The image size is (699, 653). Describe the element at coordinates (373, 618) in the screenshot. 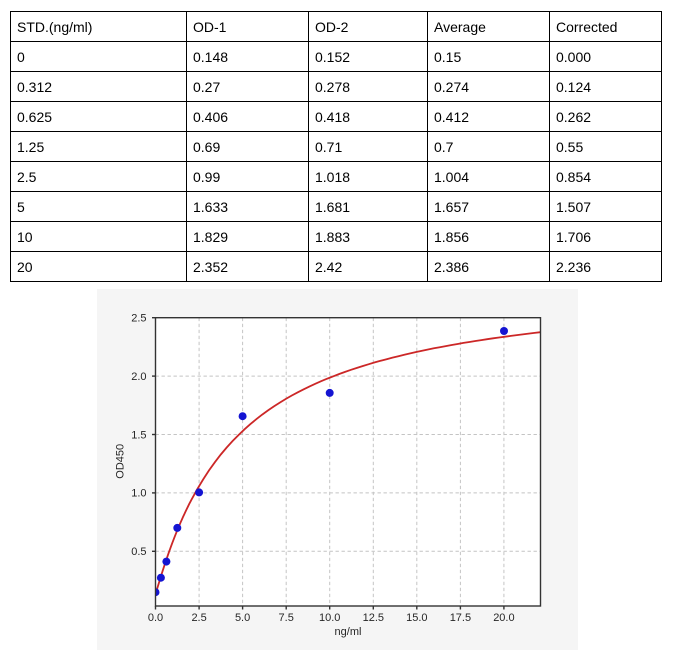

I see `svg-text: 12.5` at that location.